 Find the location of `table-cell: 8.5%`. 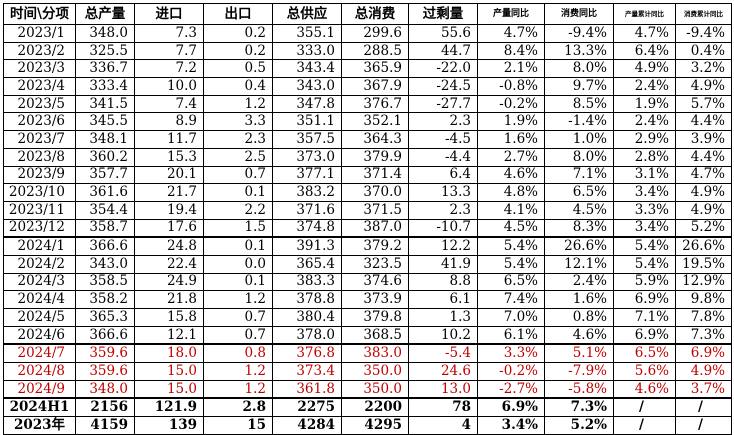

table-cell: 8.5% is located at coordinates (579, 104).